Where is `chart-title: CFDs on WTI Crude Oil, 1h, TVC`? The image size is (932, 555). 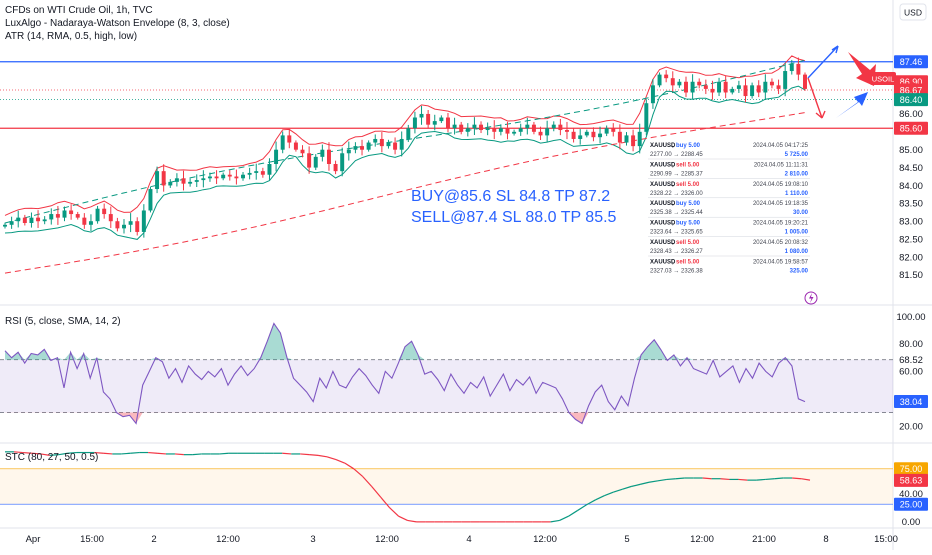 chart-title: CFDs on WTI Crude Oil, 1h, TVC is located at coordinates (79, 10).